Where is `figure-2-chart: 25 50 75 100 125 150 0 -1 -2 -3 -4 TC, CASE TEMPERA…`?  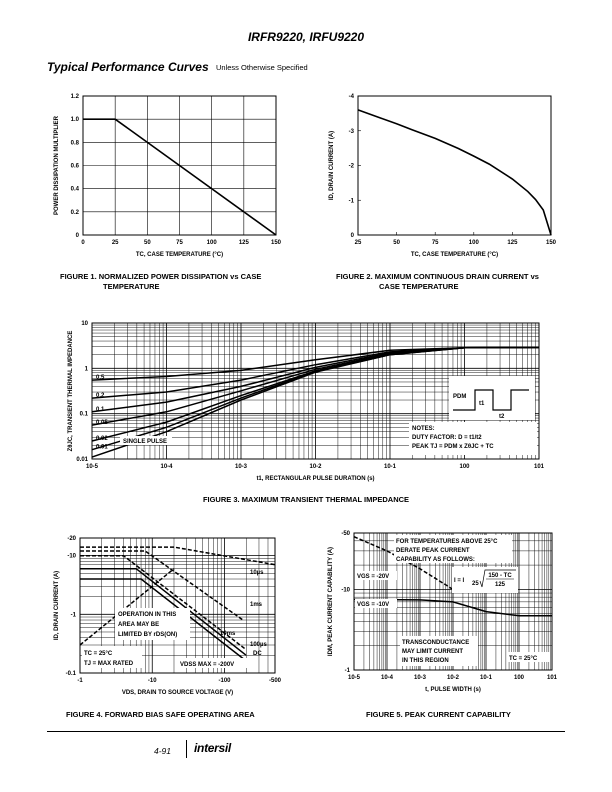
figure-2-chart: 25 50 75 100 125 150 0 -1 -2 -3 -4 TC, CASE TEMPERA… is located at coordinates (443, 176).